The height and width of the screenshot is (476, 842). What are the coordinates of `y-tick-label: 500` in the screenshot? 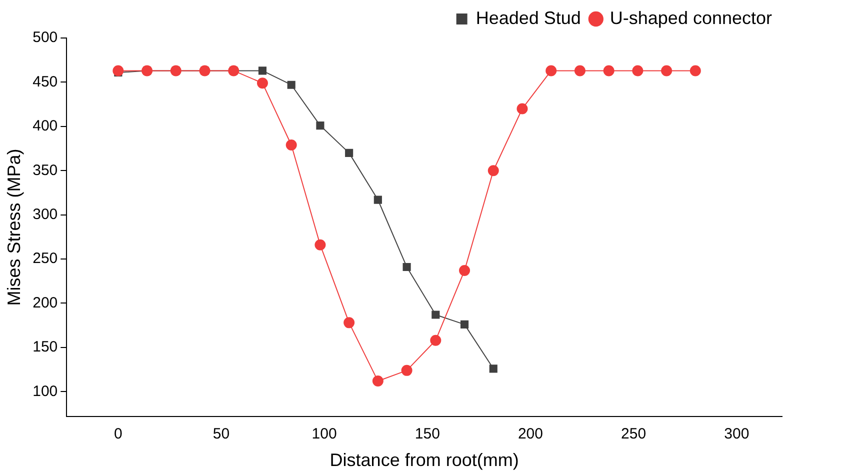 It's located at (45, 37).